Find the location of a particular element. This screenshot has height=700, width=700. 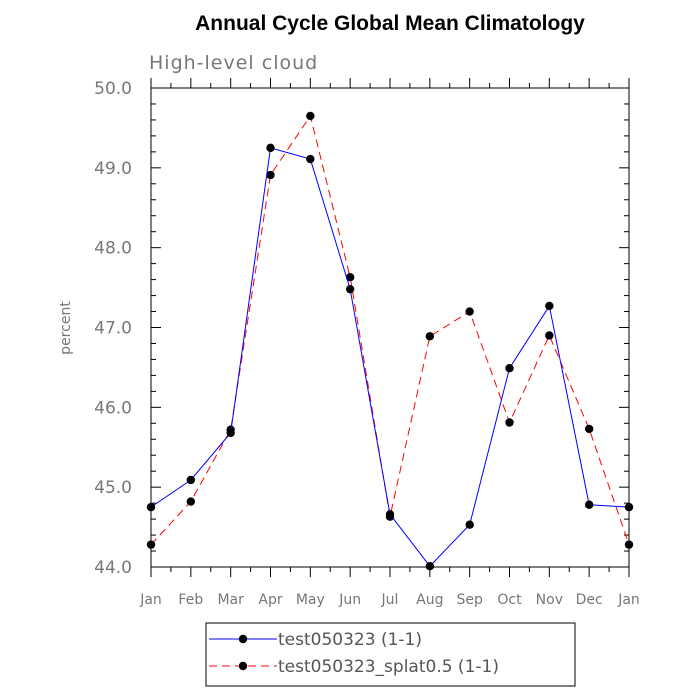

legend-label: test050323 (1-1) is located at coordinates (350, 640).